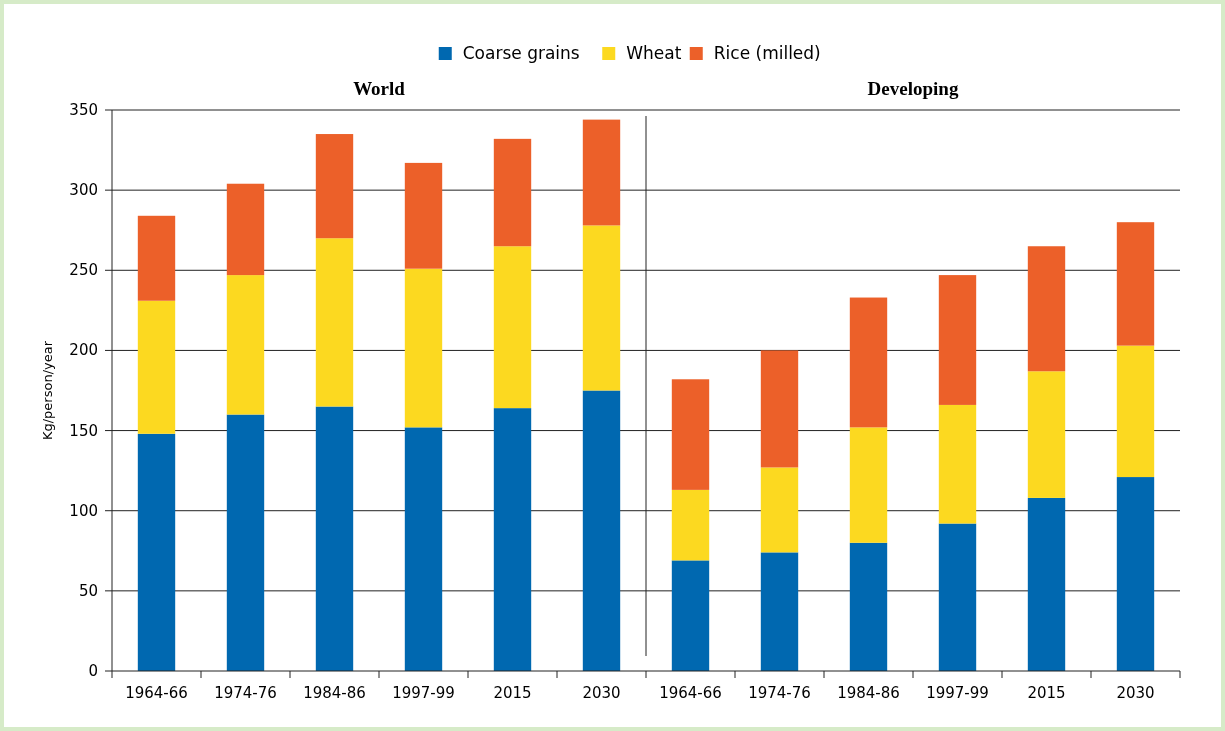 The width and height of the screenshot is (1225, 731). What do you see at coordinates (47, 390) in the screenshot?
I see `y-axis-title: Kg/person/year` at bounding box center [47, 390].